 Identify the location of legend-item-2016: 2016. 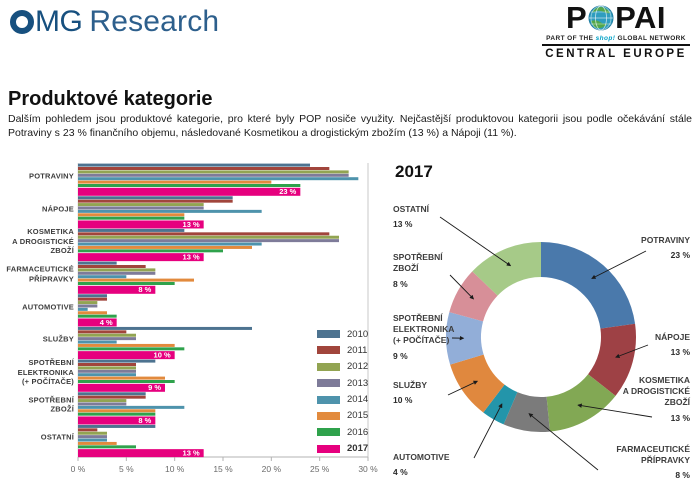
(343, 432).